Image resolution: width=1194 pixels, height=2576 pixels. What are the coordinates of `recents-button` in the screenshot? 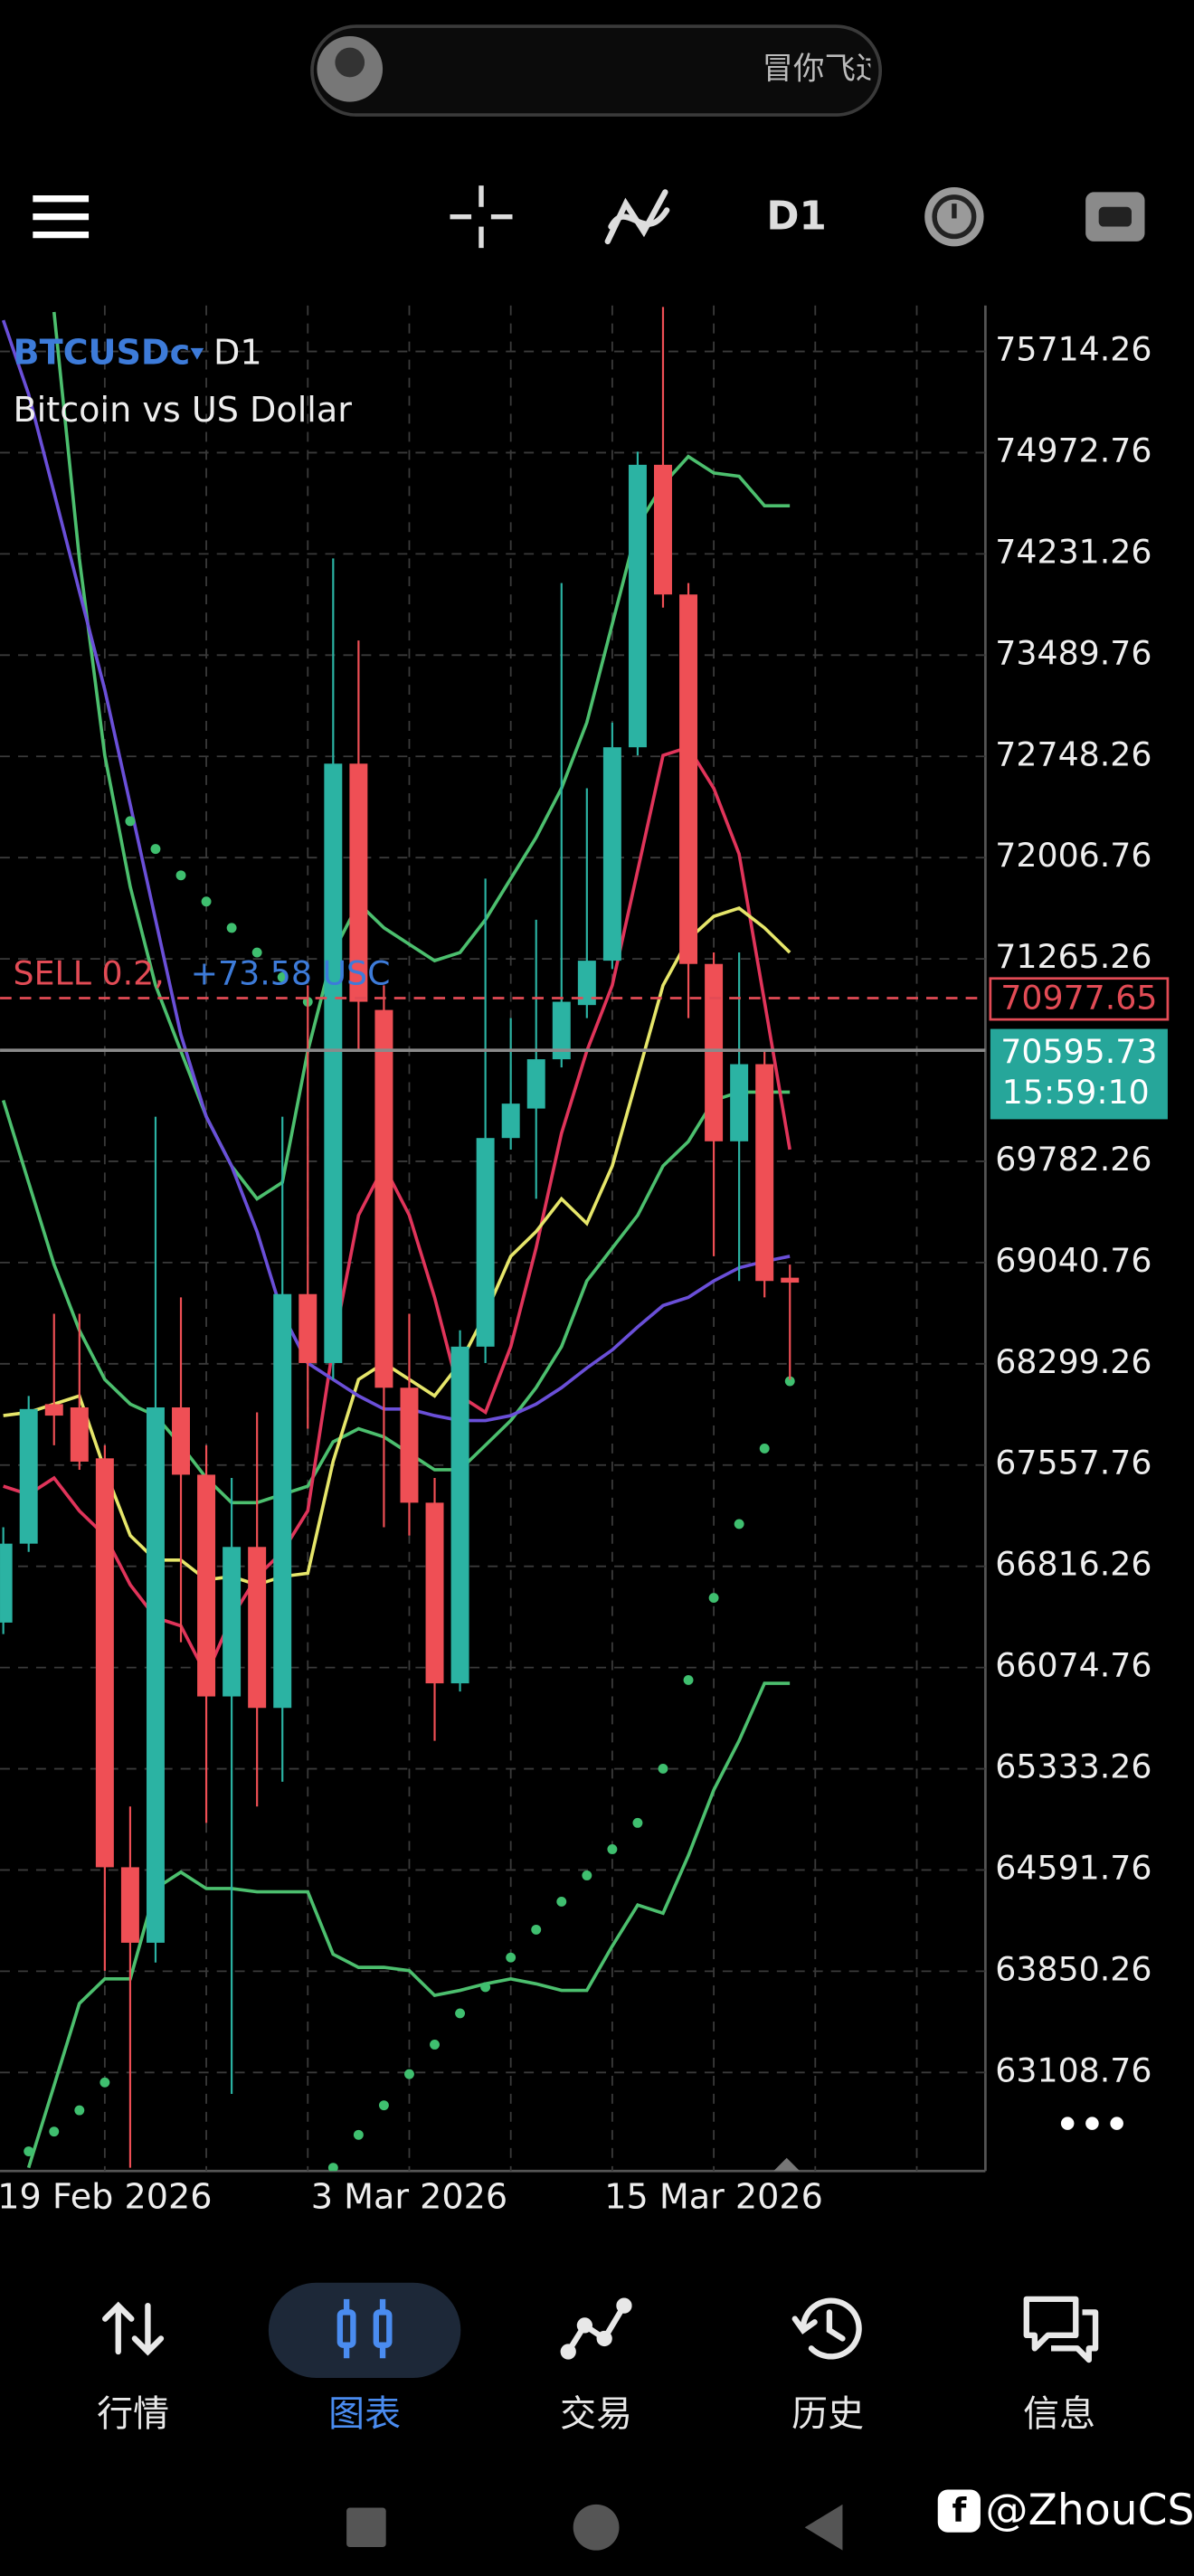 It's located at (366, 2527).